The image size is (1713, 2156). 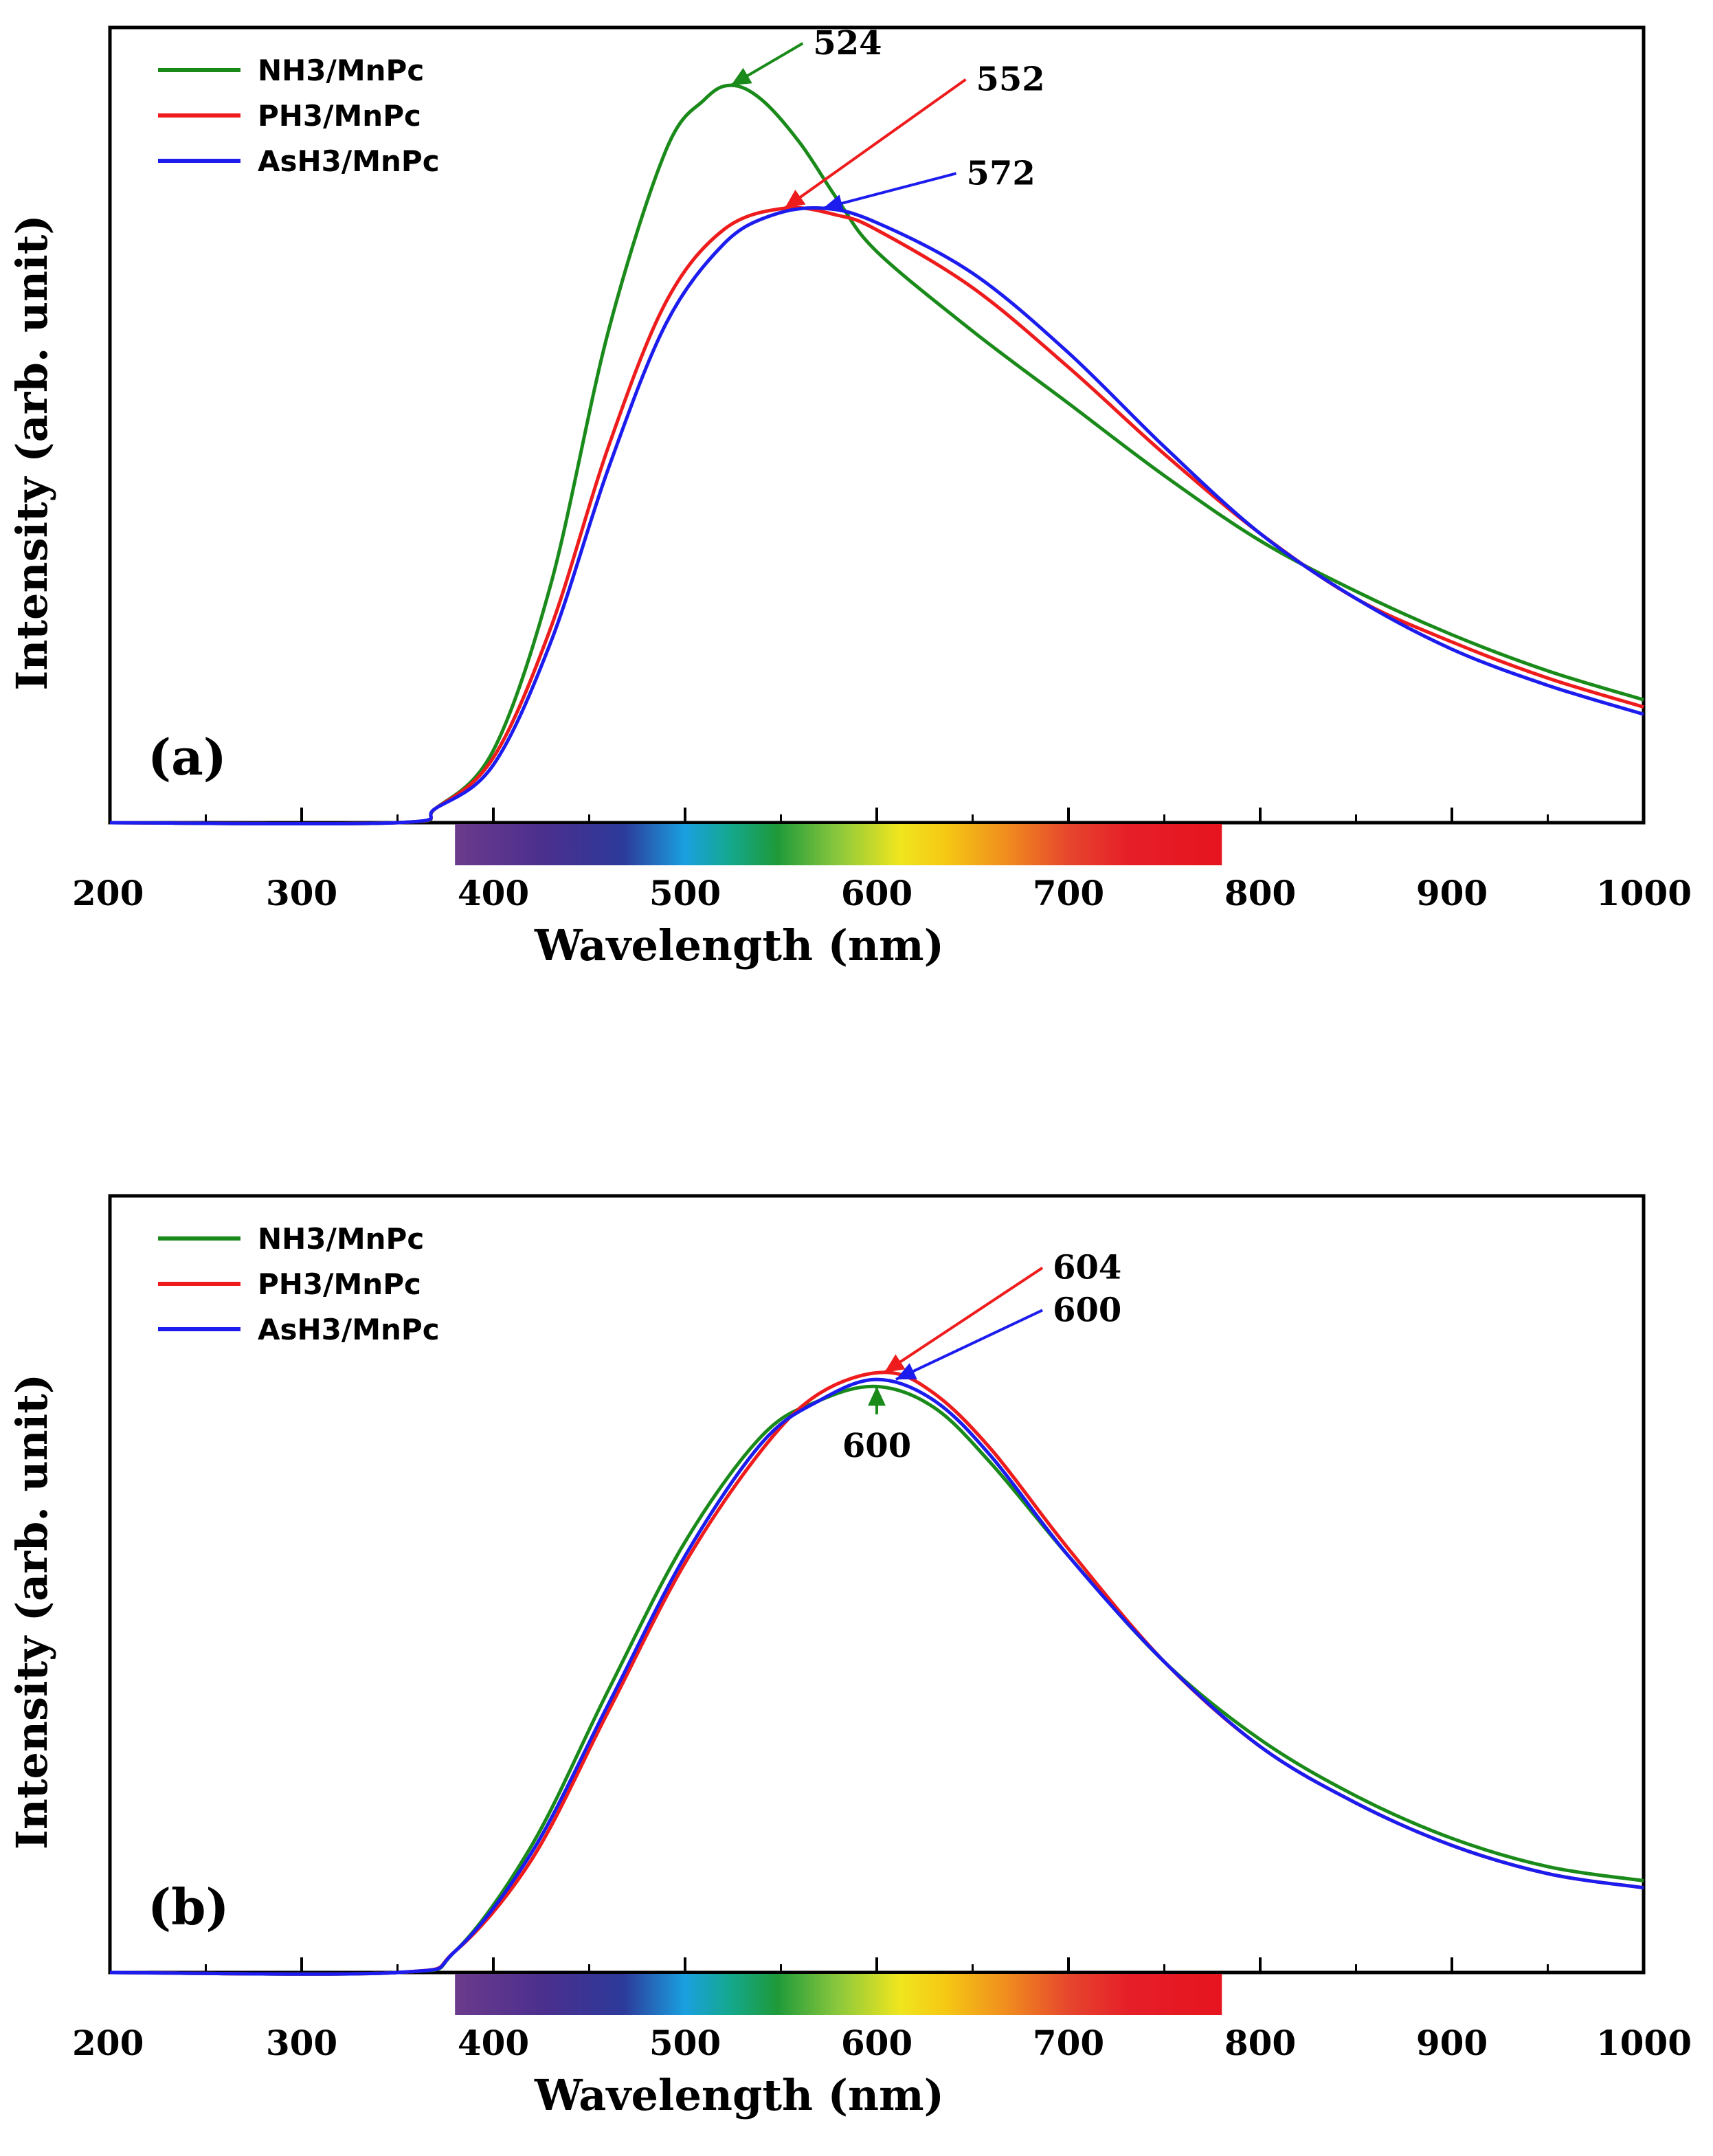 I want to click on panel-b-x-tick-label: 800, so click(x=1260, y=2043).